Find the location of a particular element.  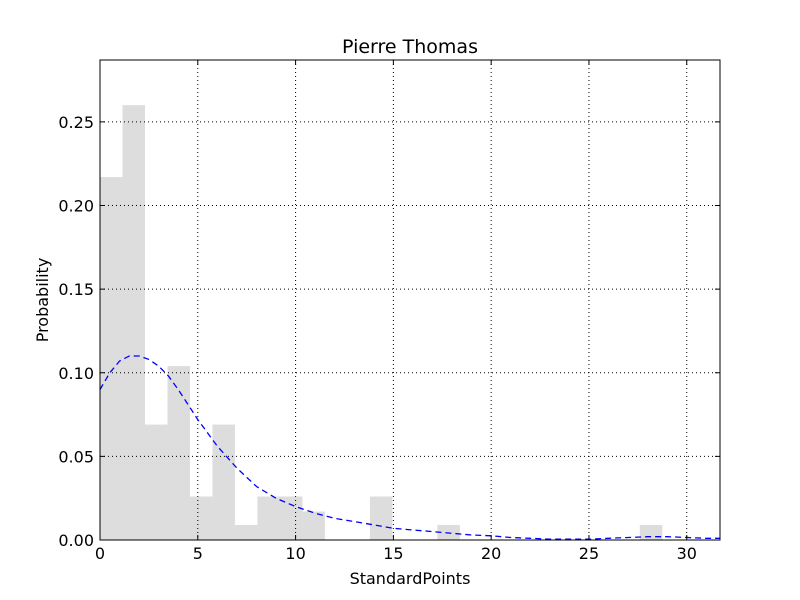

y-tick-label: 0.15 is located at coordinates (76, 289).